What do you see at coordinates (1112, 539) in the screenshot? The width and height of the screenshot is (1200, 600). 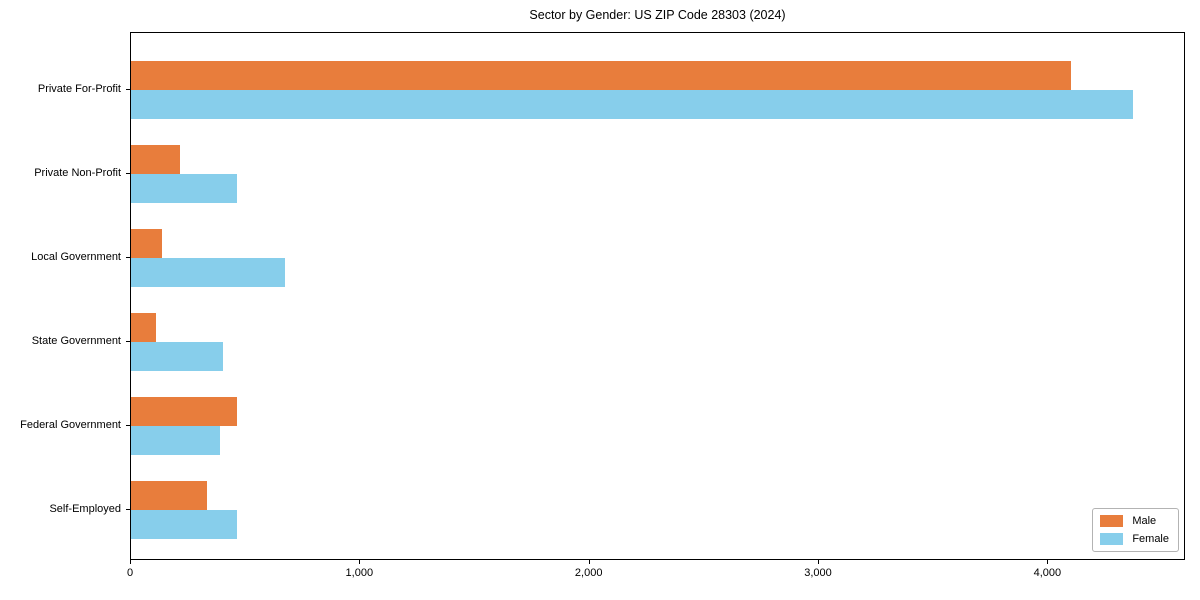 I see `legend-swatch-female` at bounding box center [1112, 539].